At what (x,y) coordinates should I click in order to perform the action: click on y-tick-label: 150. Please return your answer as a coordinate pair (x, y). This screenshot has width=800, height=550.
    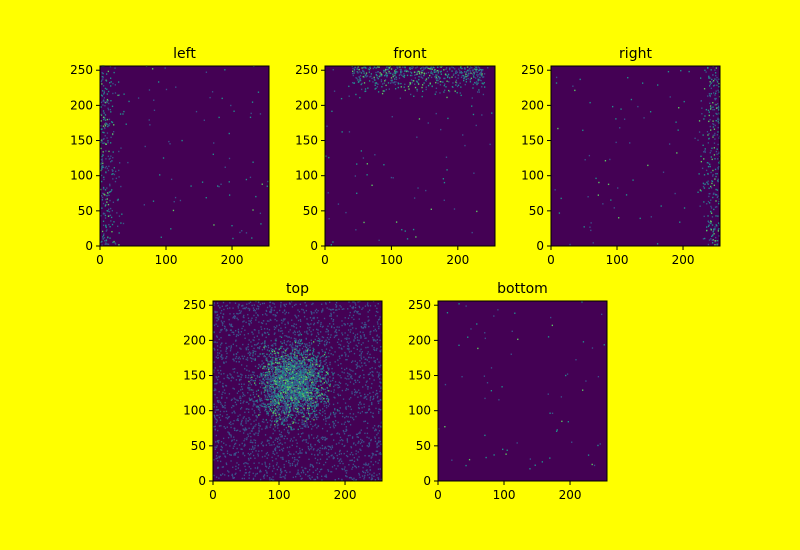
    Looking at the image, I should click on (532, 141).